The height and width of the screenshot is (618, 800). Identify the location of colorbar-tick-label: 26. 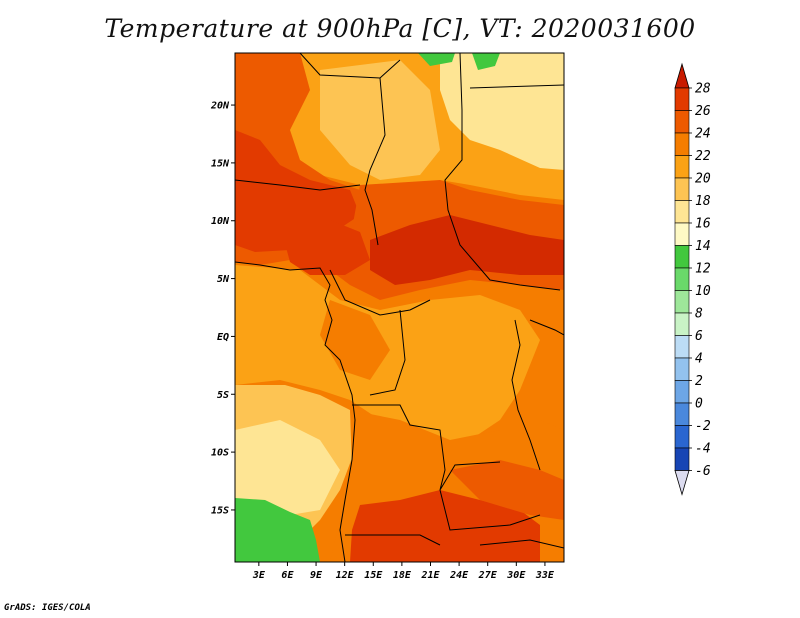
(703, 111).